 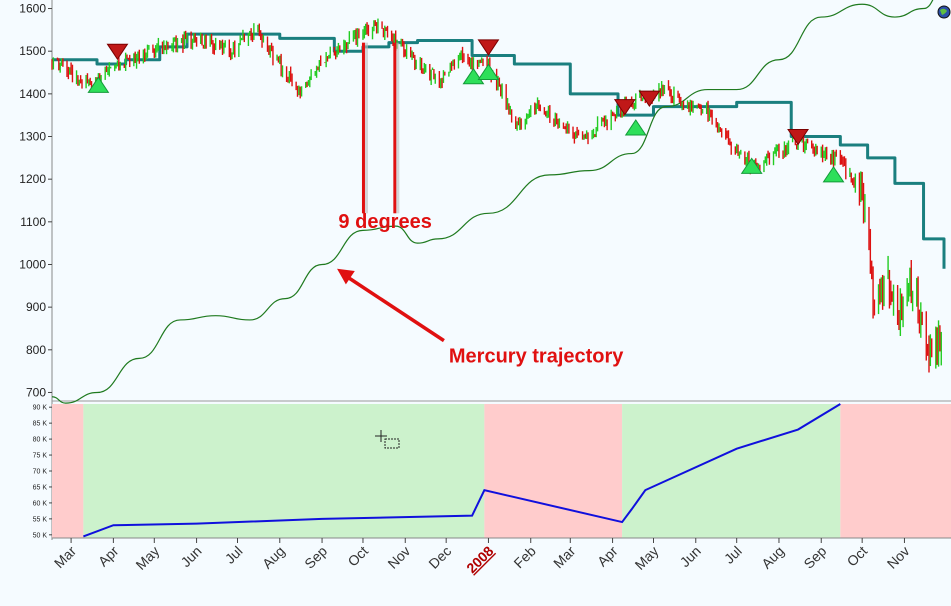 I want to click on equity-y-tick-label: 90 K, so click(x=40, y=408).